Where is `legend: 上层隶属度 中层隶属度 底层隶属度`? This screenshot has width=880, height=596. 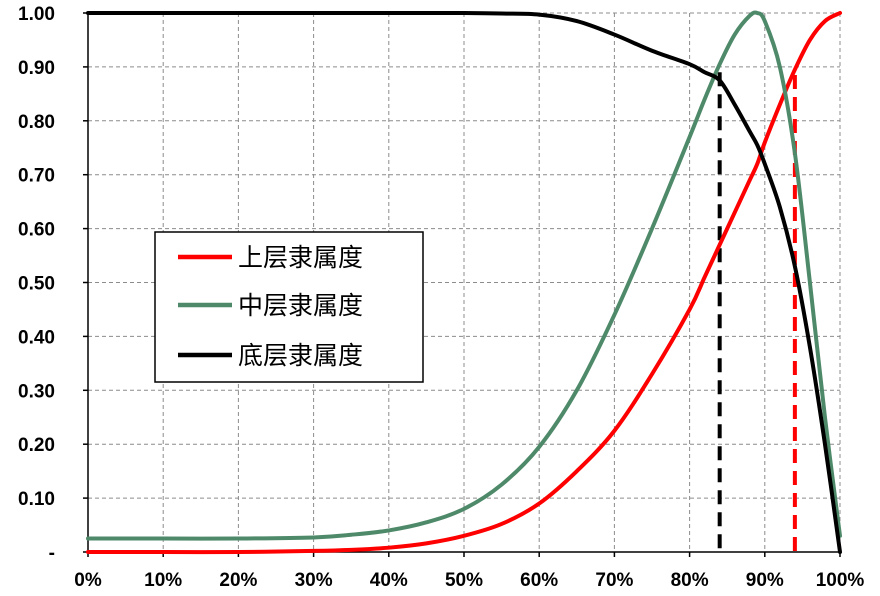 legend: 上层隶属度 中层隶属度 底层隶属度 is located at coordinates (289, 307).